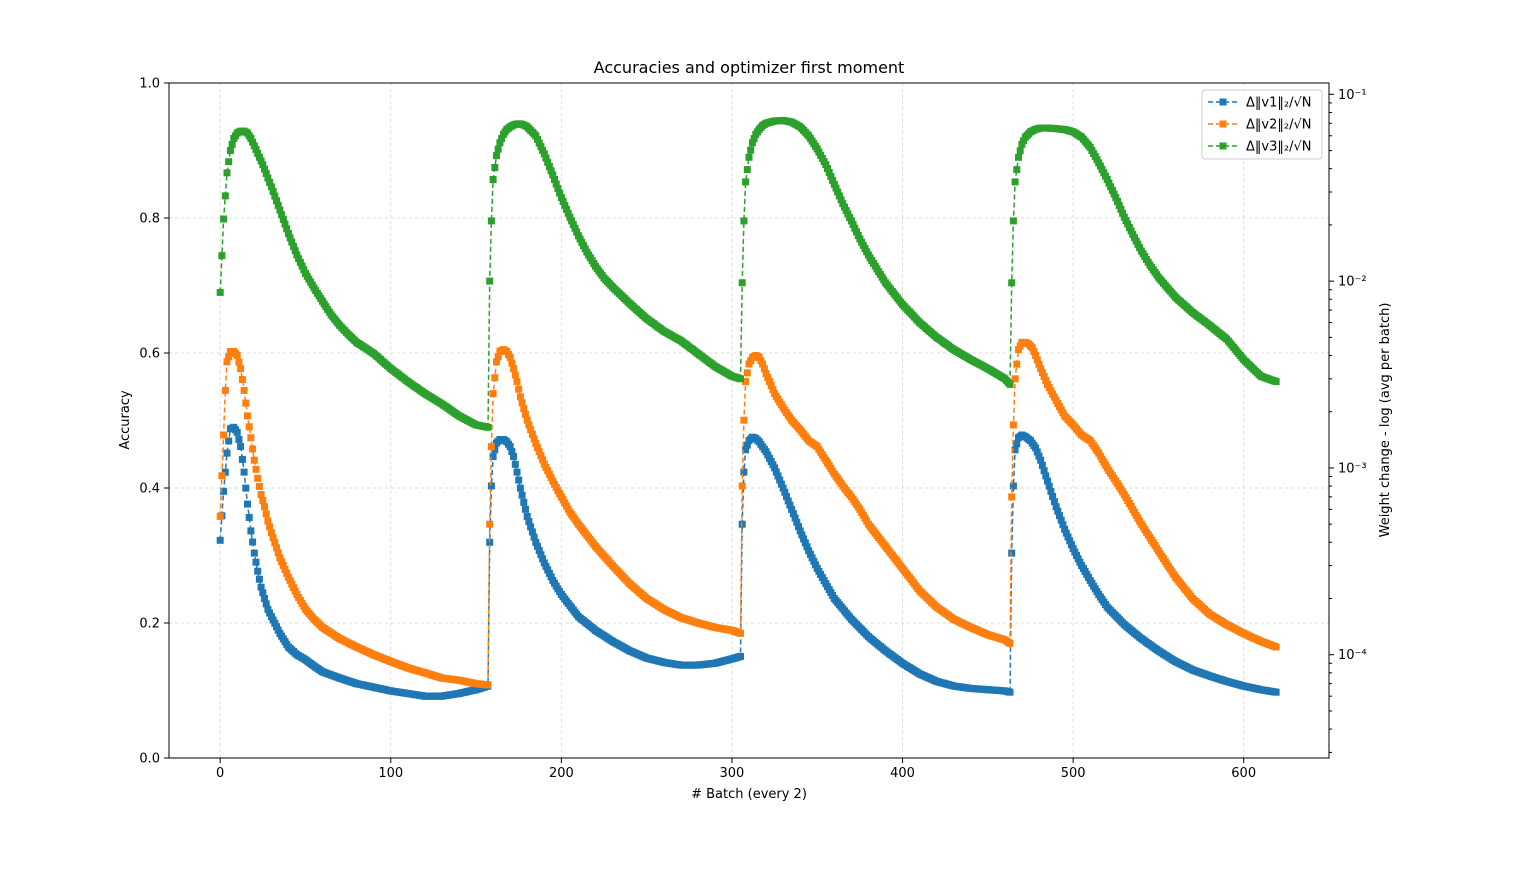 The image size is (1527, 887). I want to click on legend-label: Δ‖v2‖₂/√N, so click(1278, 125).